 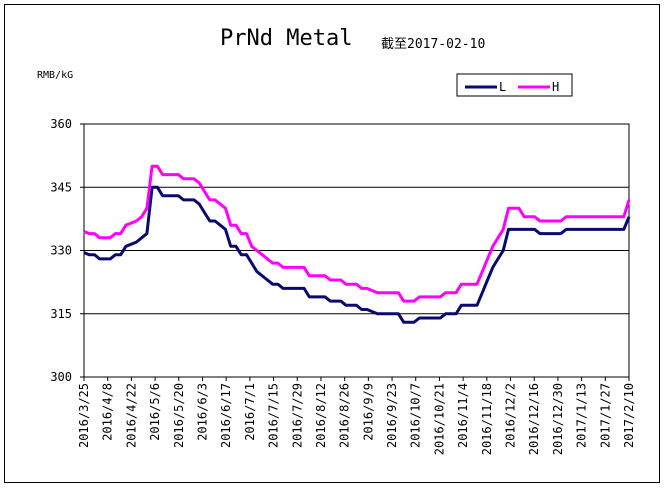 What do you see at coordinates (558, 419) in the screenshot?
I see `x-tick-label: 2016/12/30` at bounding box center [558, 419].